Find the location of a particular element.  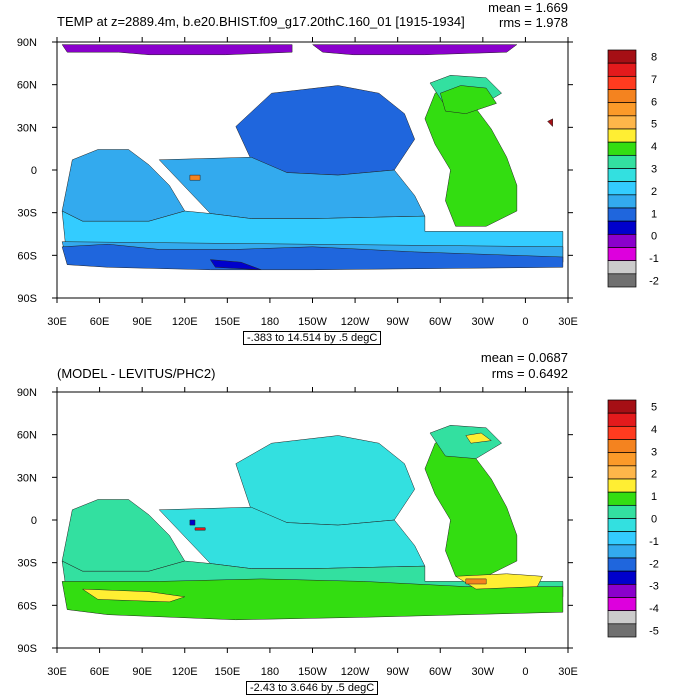

colorbar-label: 7 is located at coordinates (654, 80).